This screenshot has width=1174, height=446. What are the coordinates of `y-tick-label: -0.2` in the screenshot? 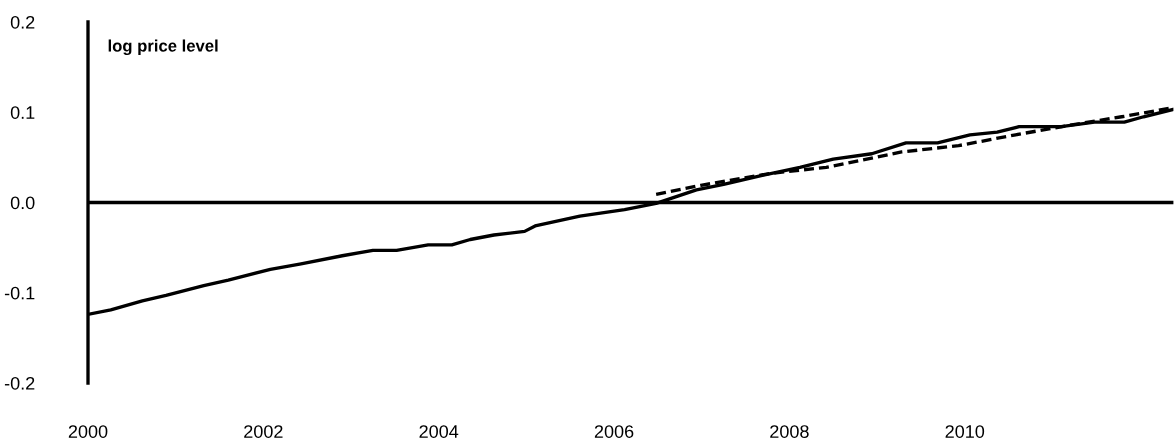 It's located at (19, 383).